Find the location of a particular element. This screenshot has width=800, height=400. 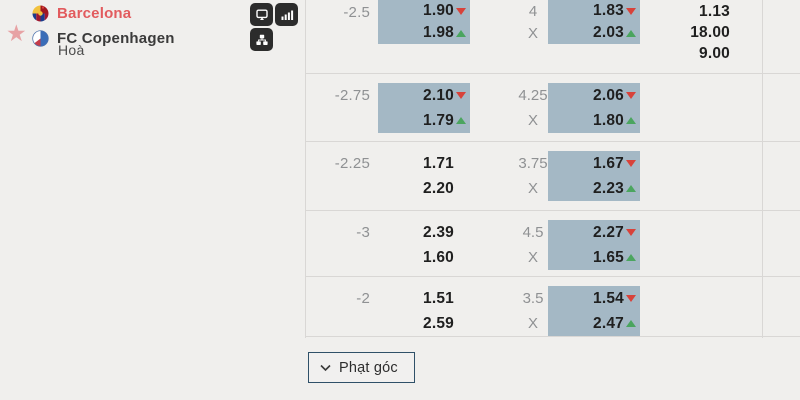

match-odds-draw: 18.00 is located at coordinates (710, 32).